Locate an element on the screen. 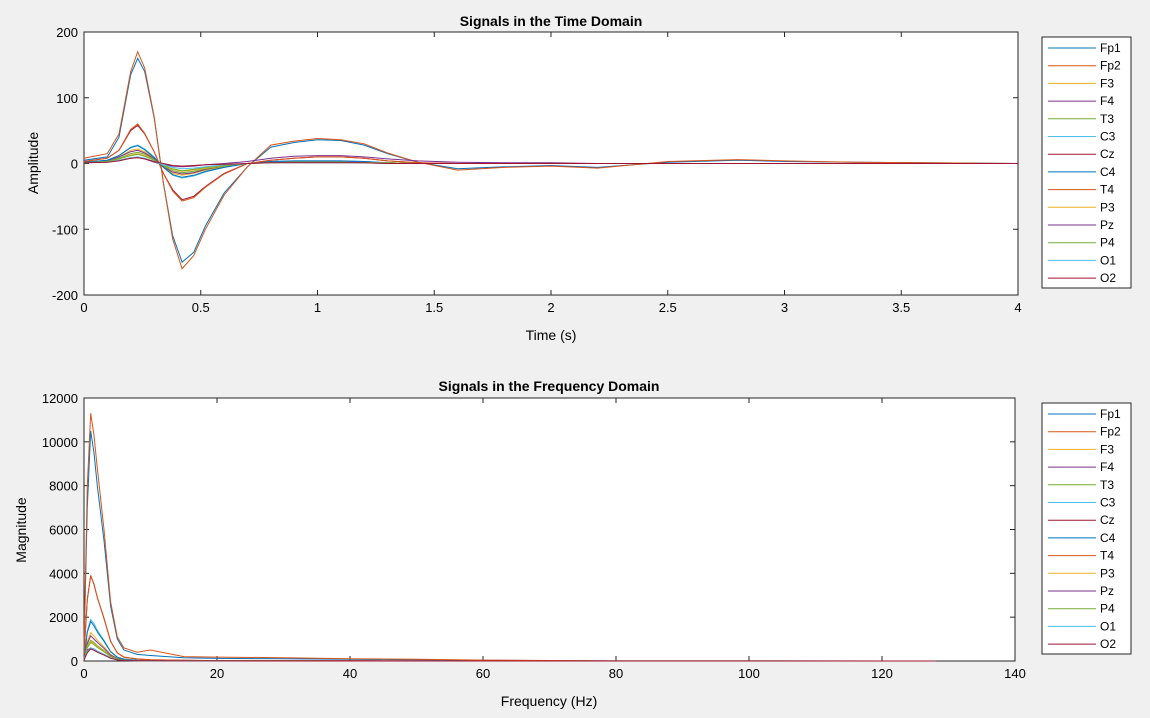  frequency-domain-ytick-label: 8000 is located at coordinates (63, 486).